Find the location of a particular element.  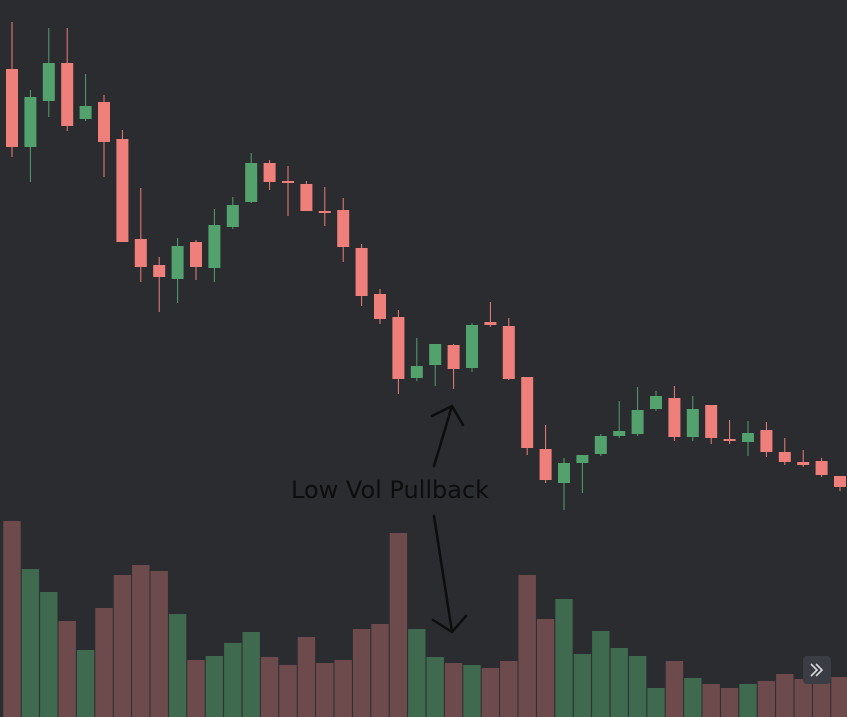

annotation-arrows is located at coordinates (449, 519).